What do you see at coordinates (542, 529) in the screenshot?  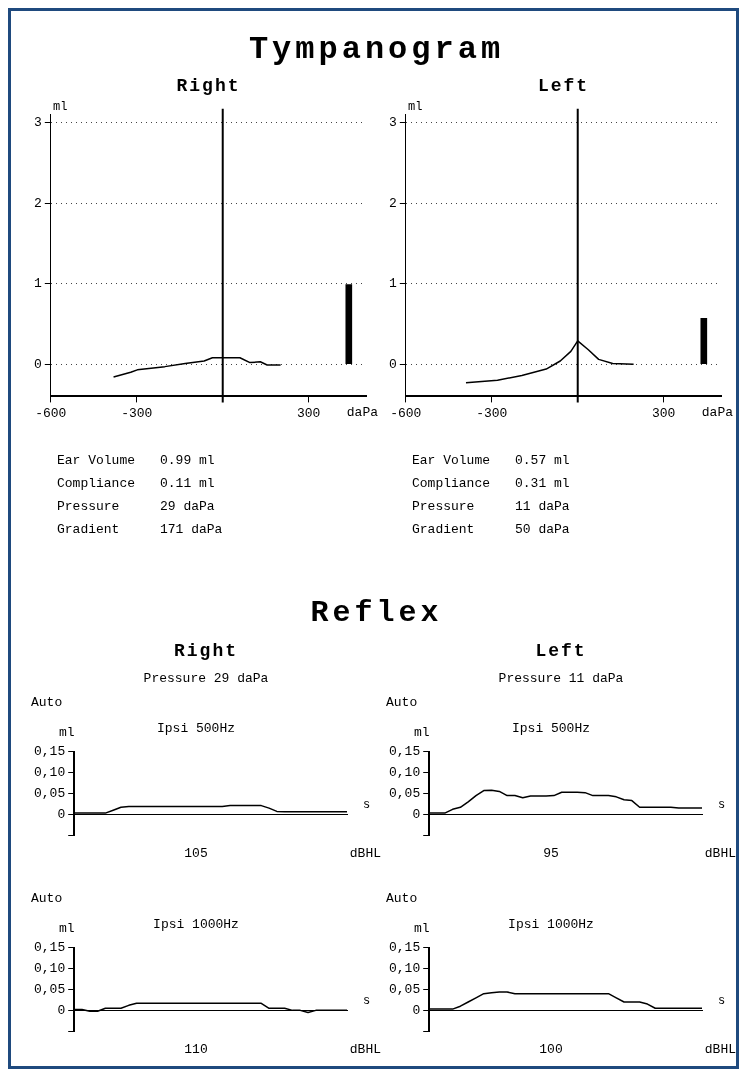 I see `text: 50 daPa` at bounding box center [542, 529].